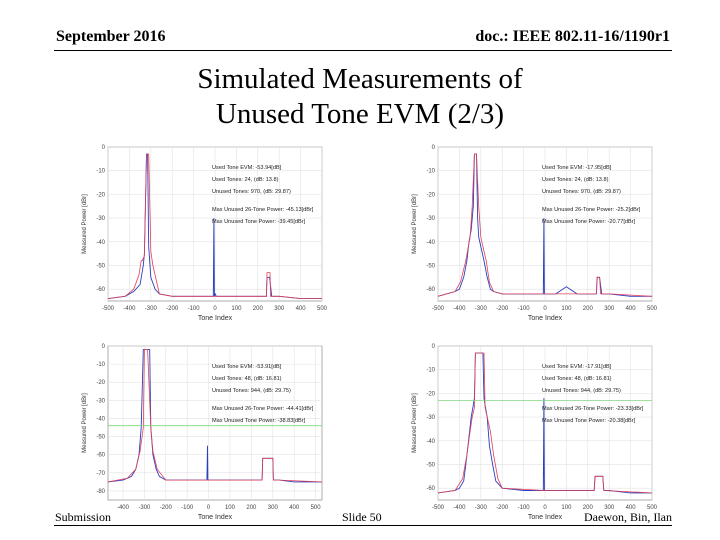 This screenshot has height=540, width=720. I want to click on annotation-text: Used Tone EVM: -17.91[dB], so click(577, 367).